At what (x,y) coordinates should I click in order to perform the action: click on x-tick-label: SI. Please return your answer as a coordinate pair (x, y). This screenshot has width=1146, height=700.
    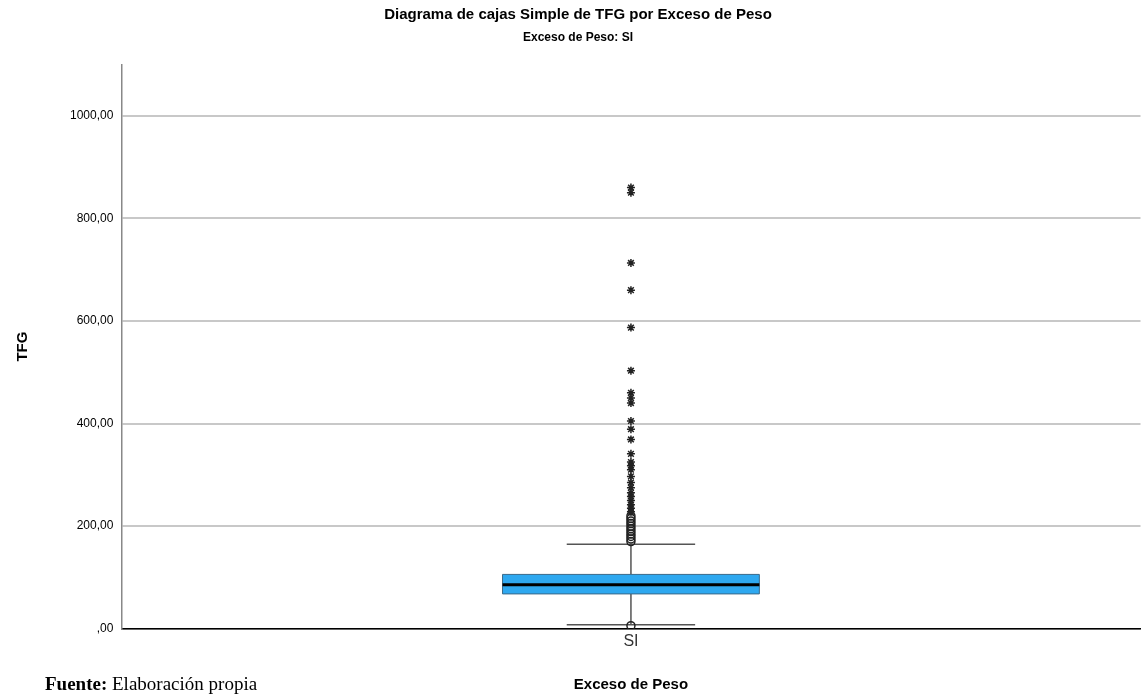
    Looking at the image, I should click on (631, 640).